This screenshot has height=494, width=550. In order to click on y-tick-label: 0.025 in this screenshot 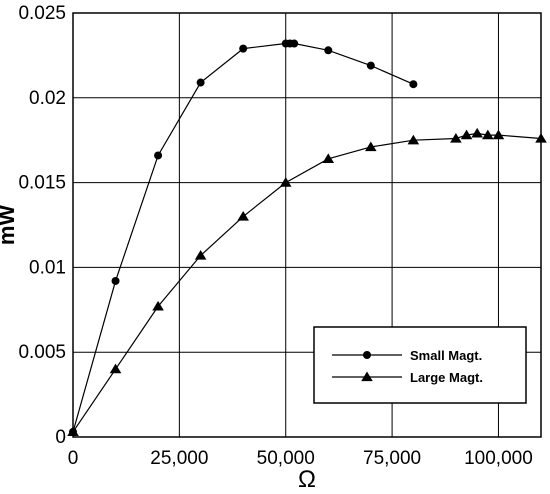, I will do `click(42, 13)`.